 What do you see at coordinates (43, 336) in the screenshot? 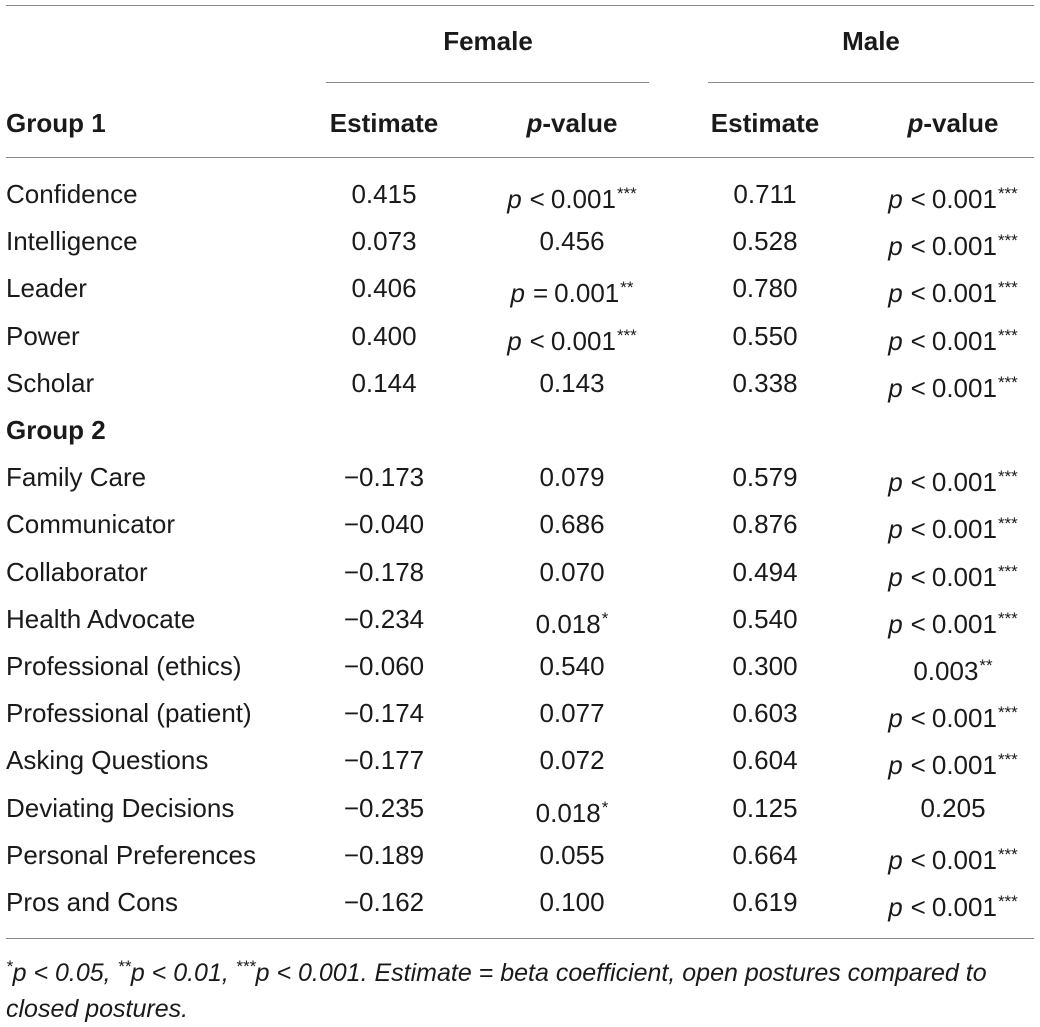
I see `row-label: Power` at bounding box center [43, 336].